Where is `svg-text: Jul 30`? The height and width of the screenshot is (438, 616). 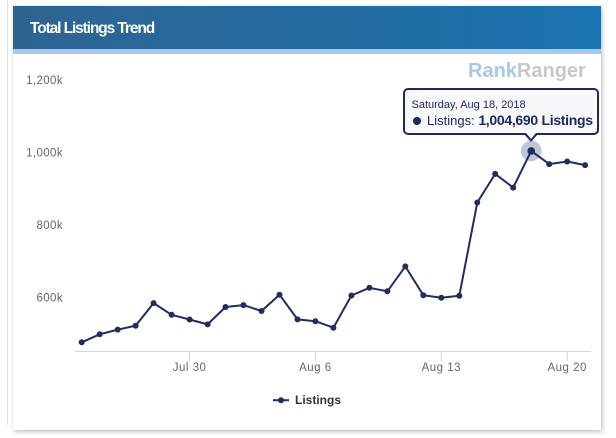
svg-text: Jul 30 is located at coordinates (190, 368).